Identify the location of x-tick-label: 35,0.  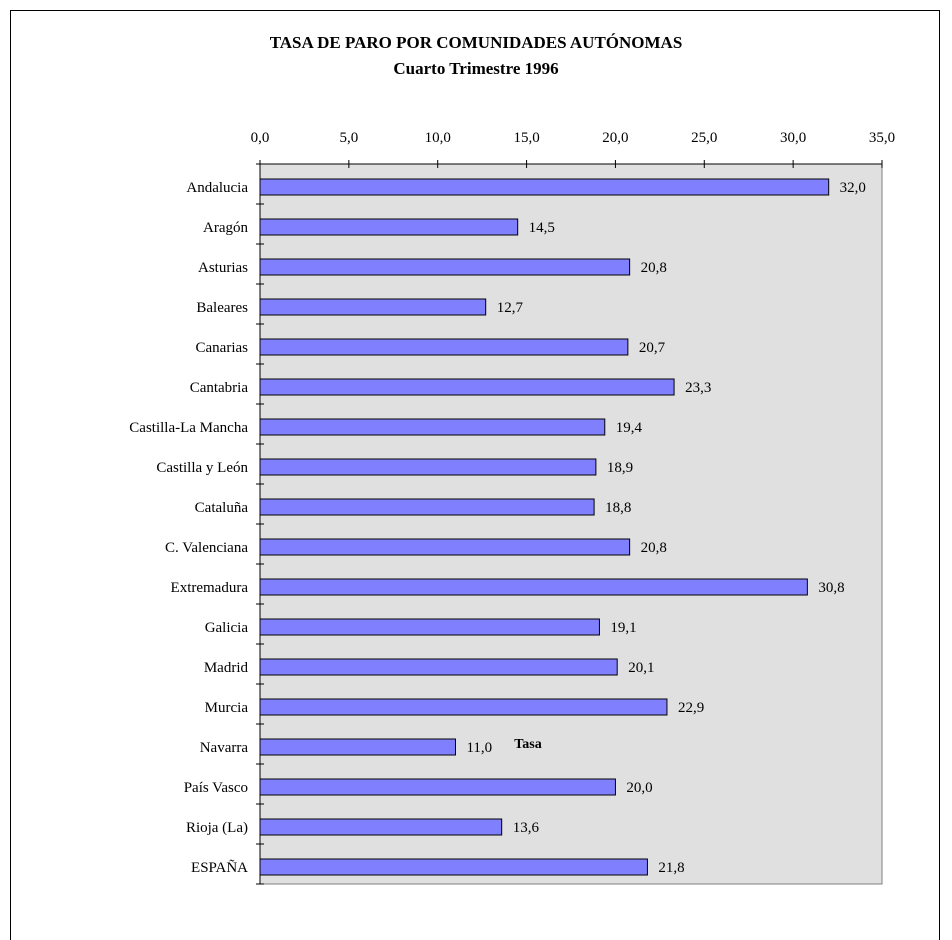
(882, 138).